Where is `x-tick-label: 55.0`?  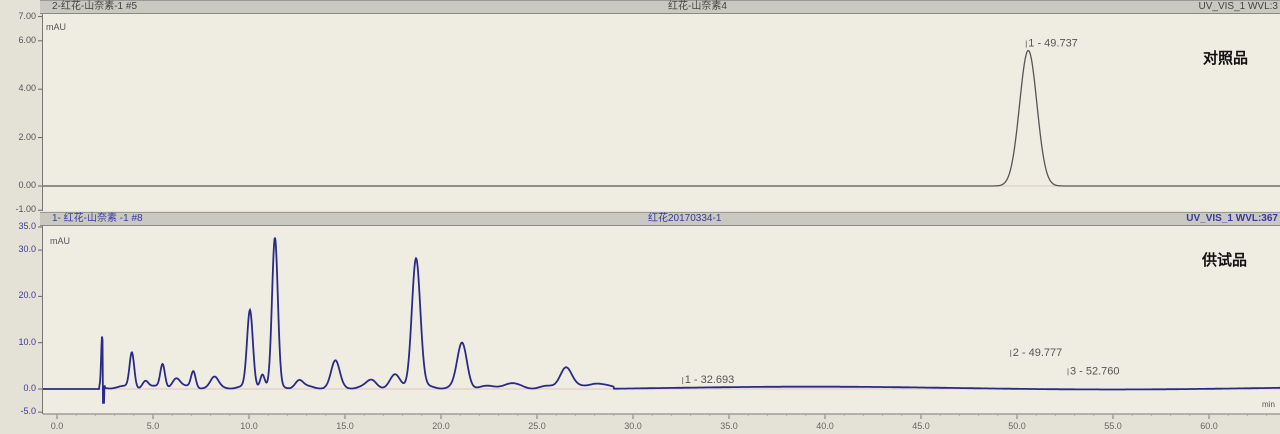 x-tick-label: 55.0 is located at coordinates (1113, 426).